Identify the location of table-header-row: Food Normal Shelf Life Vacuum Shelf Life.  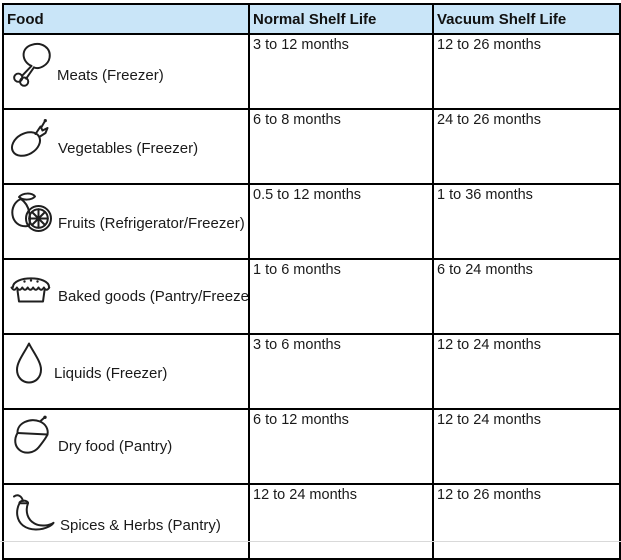
(311, 19).